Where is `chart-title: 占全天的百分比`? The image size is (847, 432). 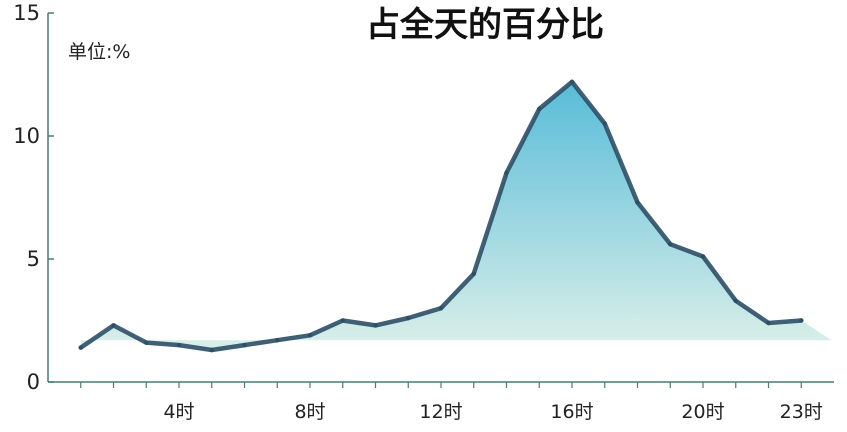
chart-title: 占全天的百分比 is located at coordinates (485, 25).